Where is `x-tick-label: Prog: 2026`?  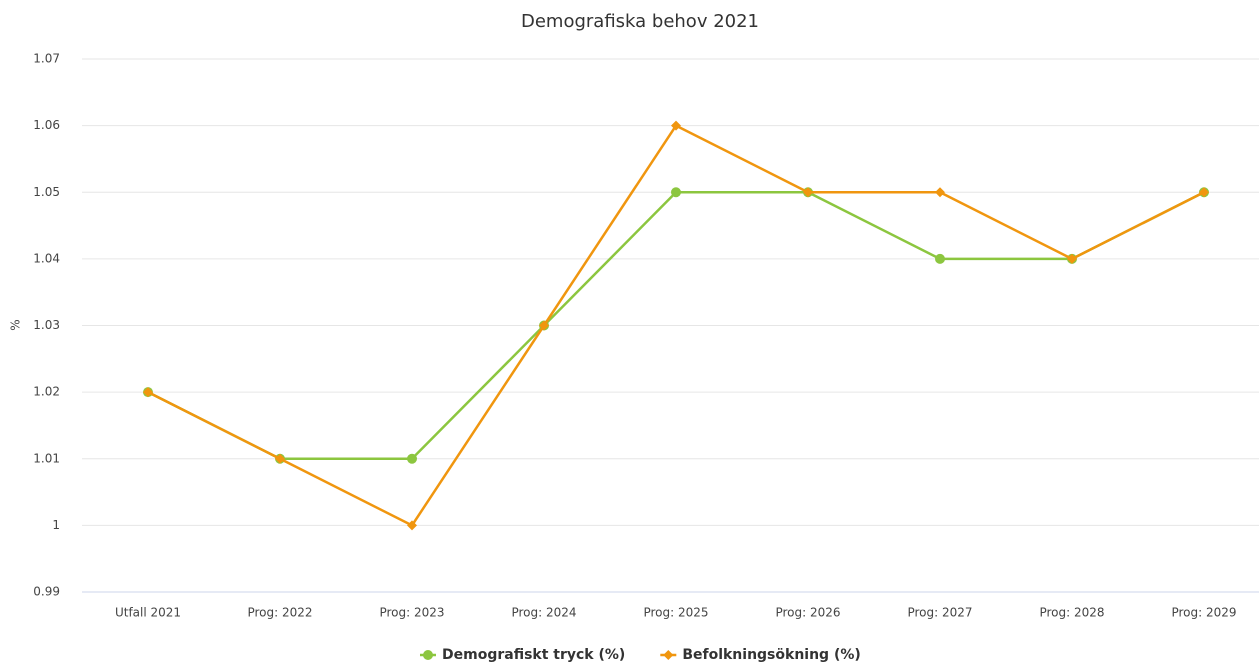
x-tick-label: Prog: 2026 is located at coordinates (807, 613).